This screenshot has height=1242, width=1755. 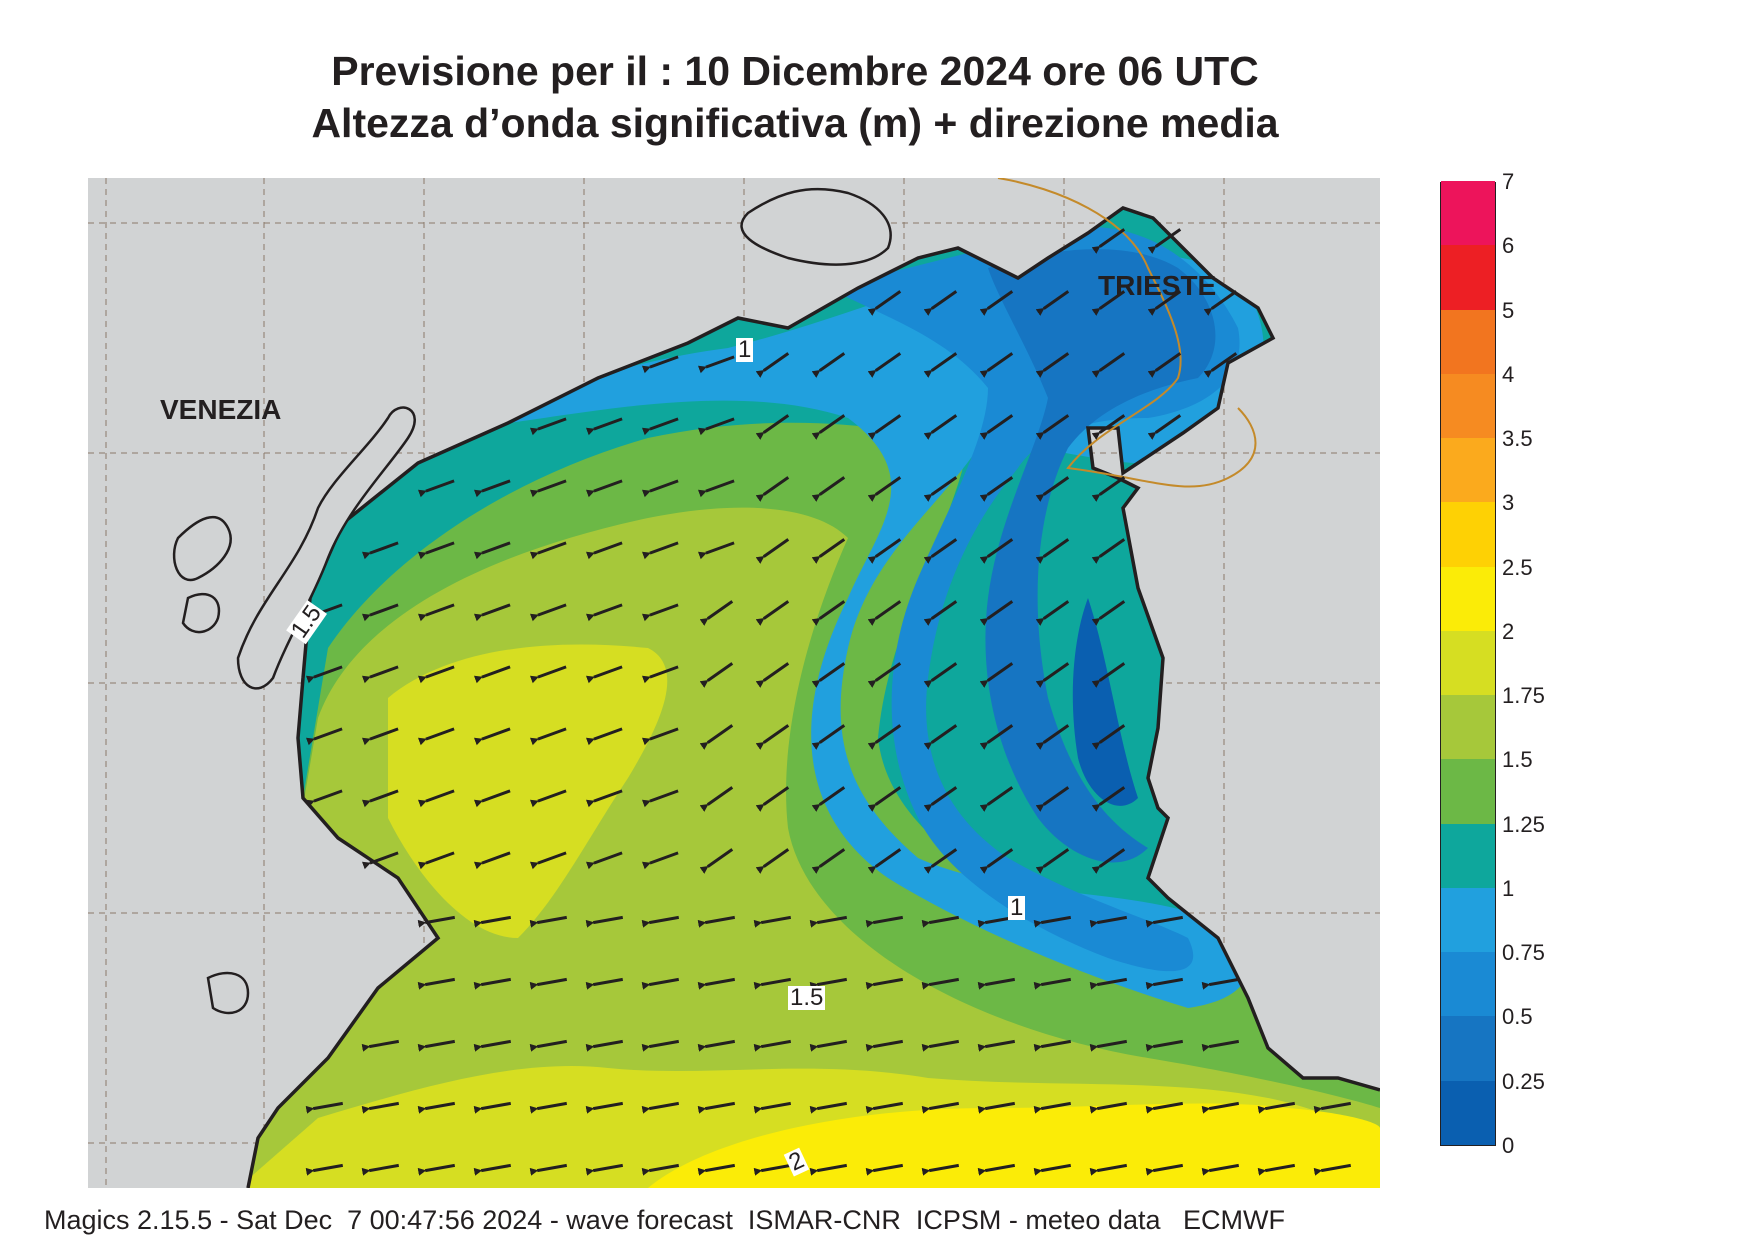 I want to click on legend-tick-label: 0, so click(x=1508, y=1145).